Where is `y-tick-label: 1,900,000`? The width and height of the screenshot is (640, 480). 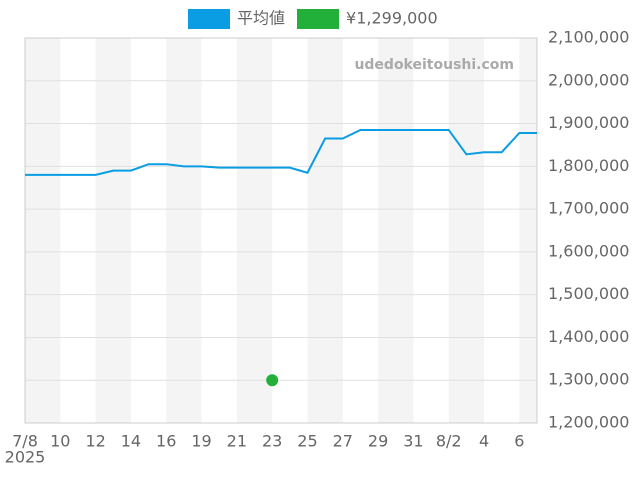
y-tick-label: 1,900,000 is located at coordinates (588, 122).